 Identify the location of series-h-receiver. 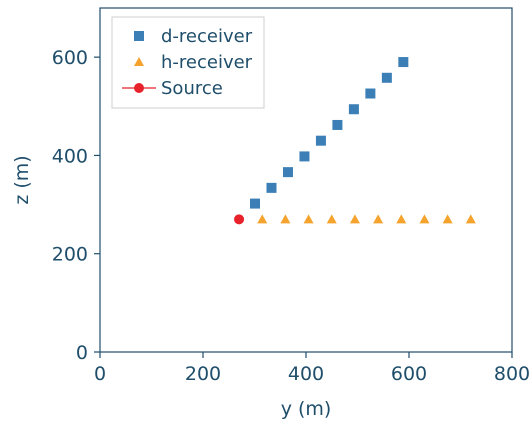
(366, 219).